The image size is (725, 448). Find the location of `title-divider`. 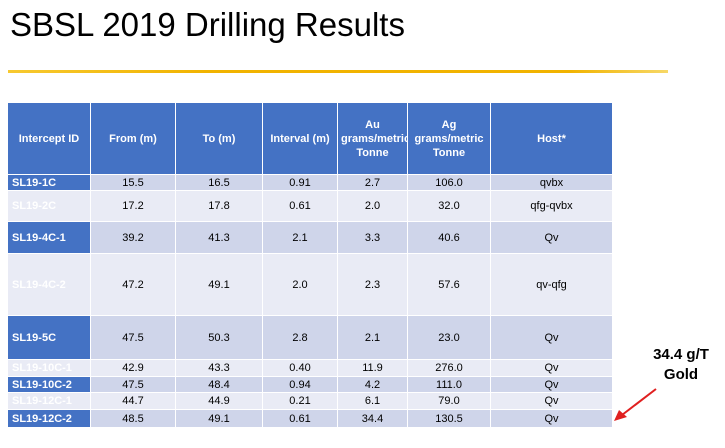

title-divider is located at coordinates (338, 71).